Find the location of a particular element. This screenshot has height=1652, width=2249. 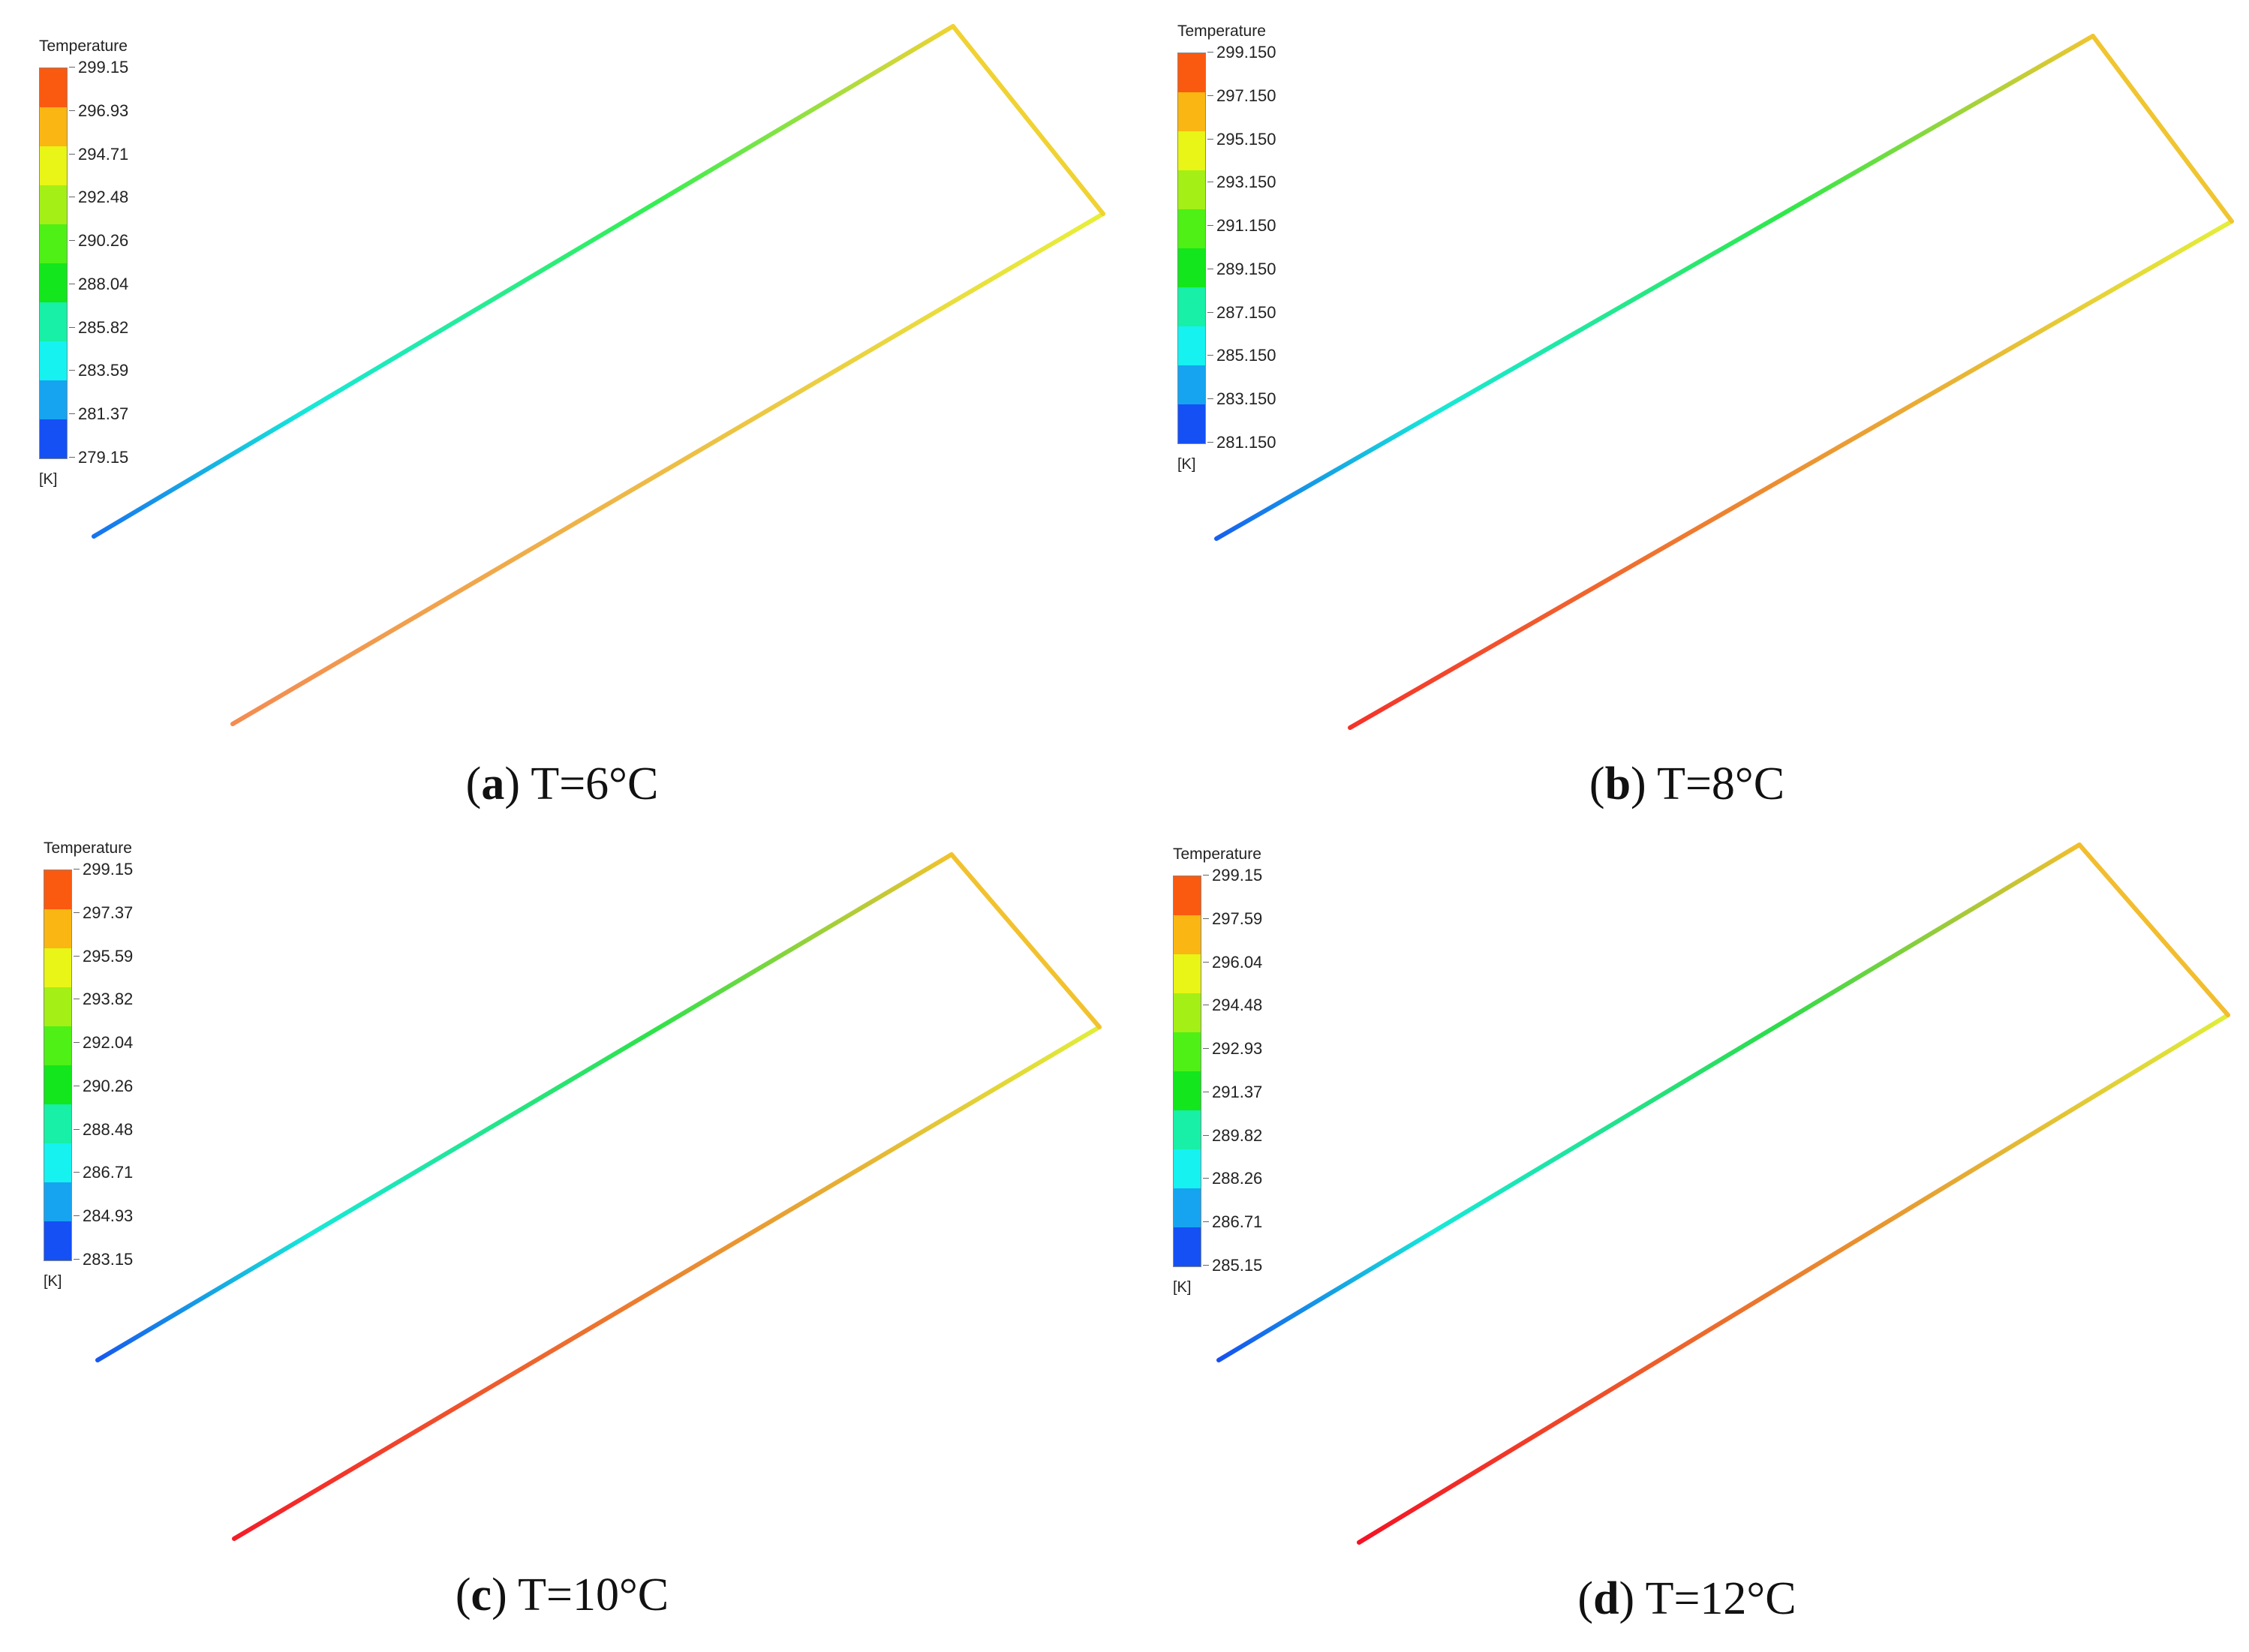

legend-tick-label: 279.15 is located at coordinates (98, 457).